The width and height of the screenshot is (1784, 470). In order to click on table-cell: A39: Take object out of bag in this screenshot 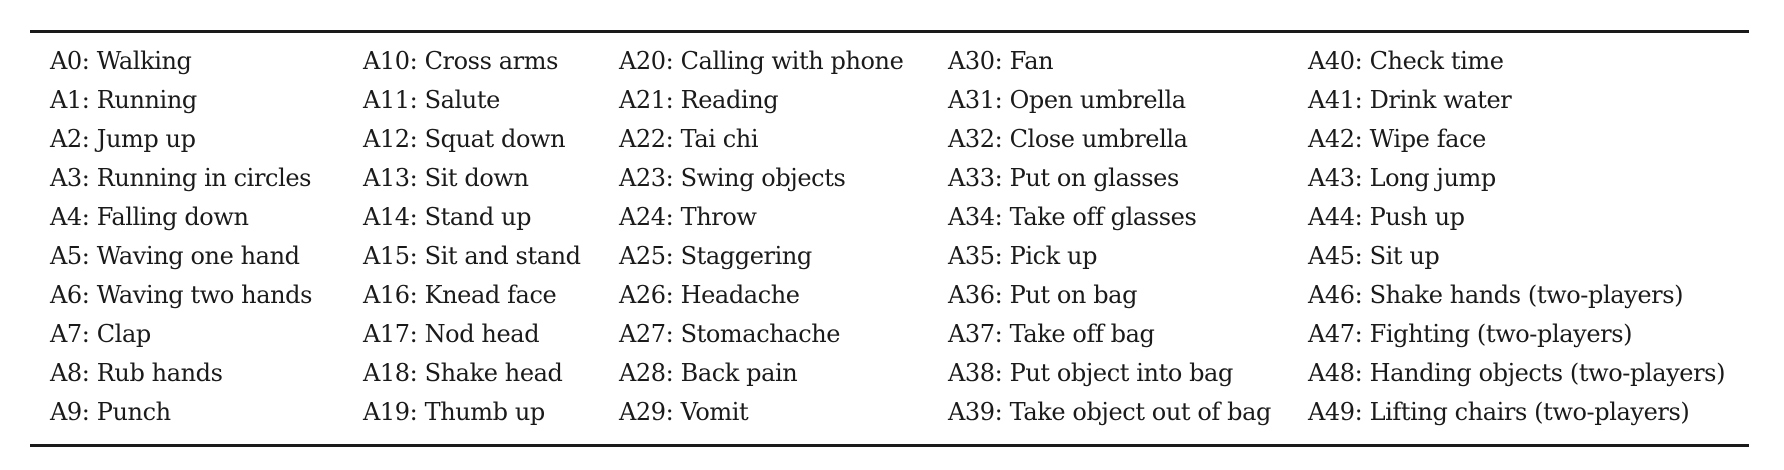, I will do `click(1109, 412)`.